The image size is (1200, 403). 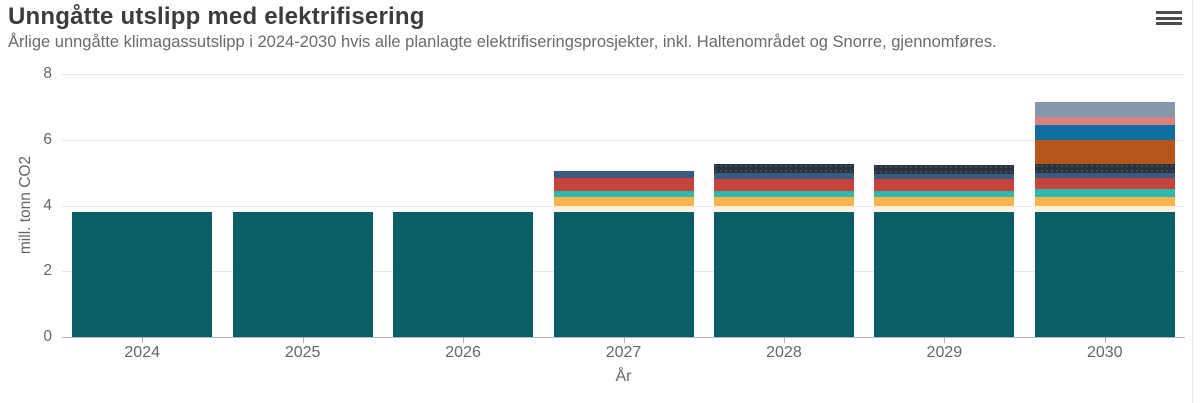 What do you see at coordinates (1104, 352) in the screenshot?
I see `x-tick-label: 2030` at bounding box center [1104, 352].